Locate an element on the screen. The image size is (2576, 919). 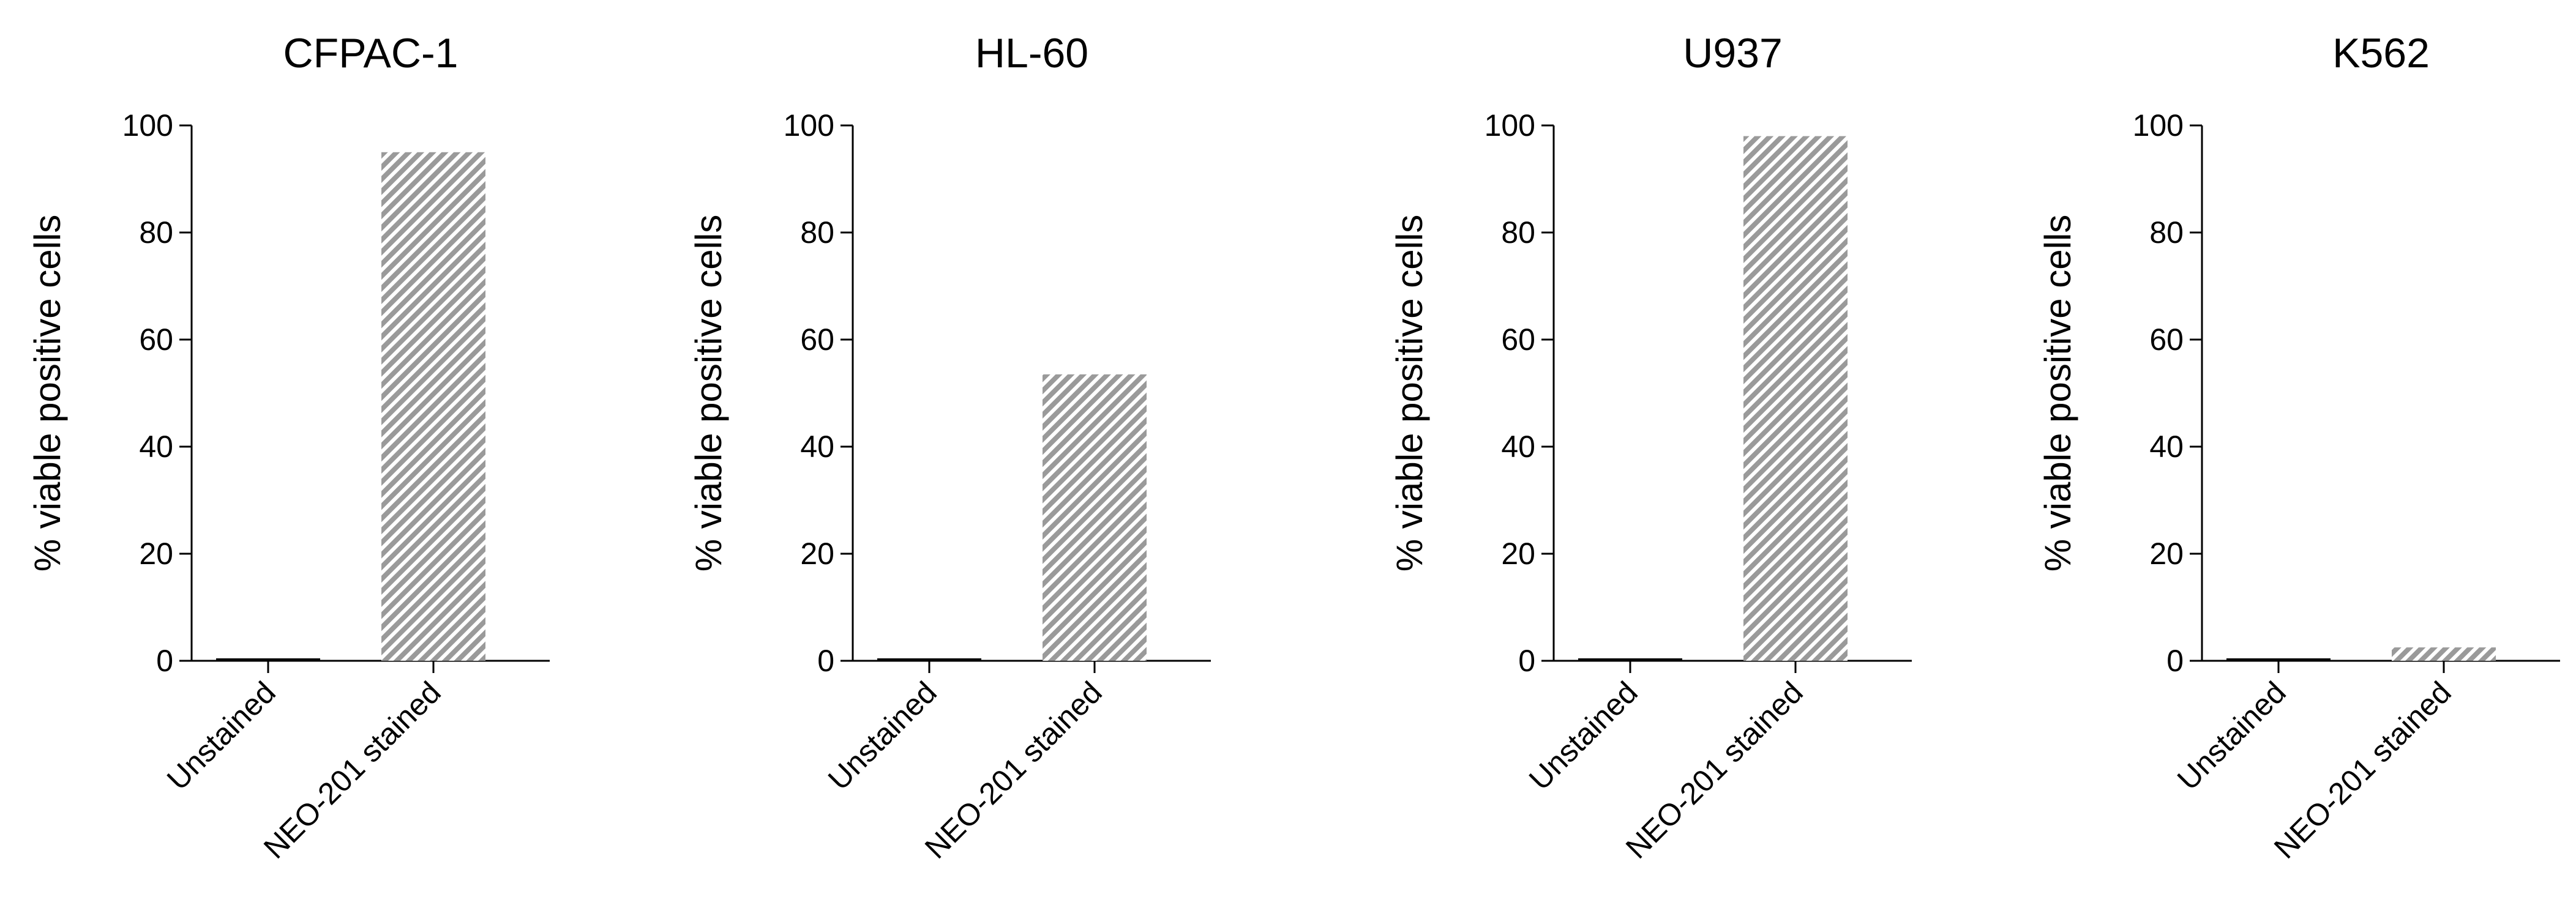
chart-title: U937 is located at coordinates (1733, 53).